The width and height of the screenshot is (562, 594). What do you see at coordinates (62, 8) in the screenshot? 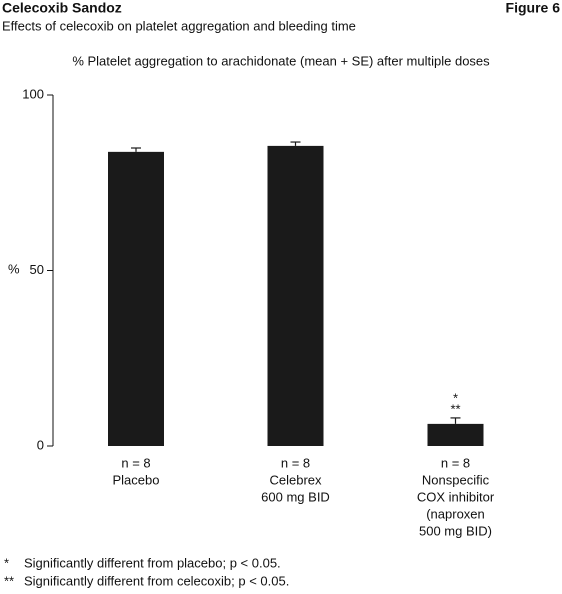
I see `header-title: Celecoxib Sandoz` at bounding box center [62, 8].